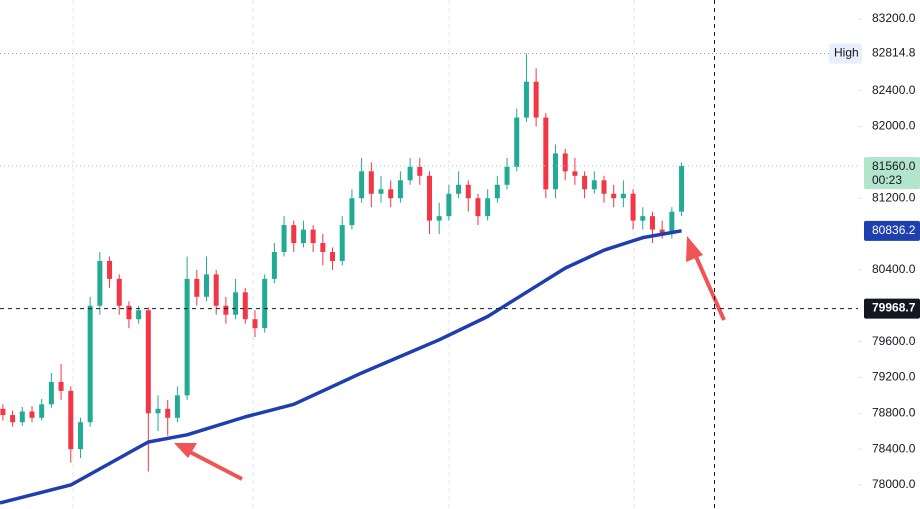  I want to click on y-tick-label: 78400.0, so click(894, 448).